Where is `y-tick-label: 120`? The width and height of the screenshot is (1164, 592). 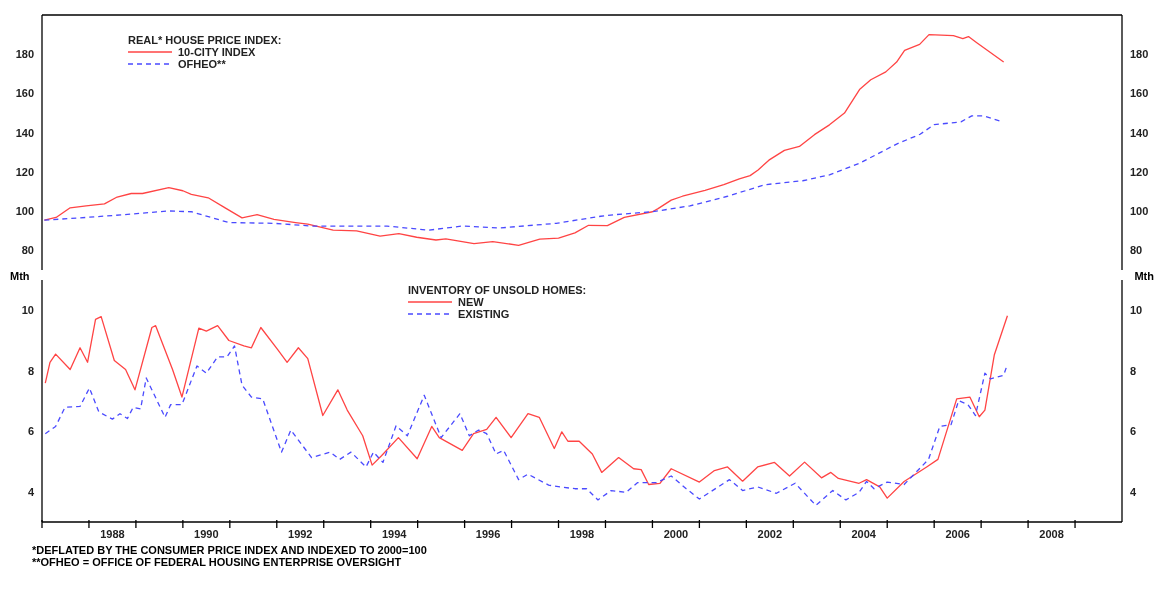
y-tick-label: 120 is located at coordinates (24, 171).